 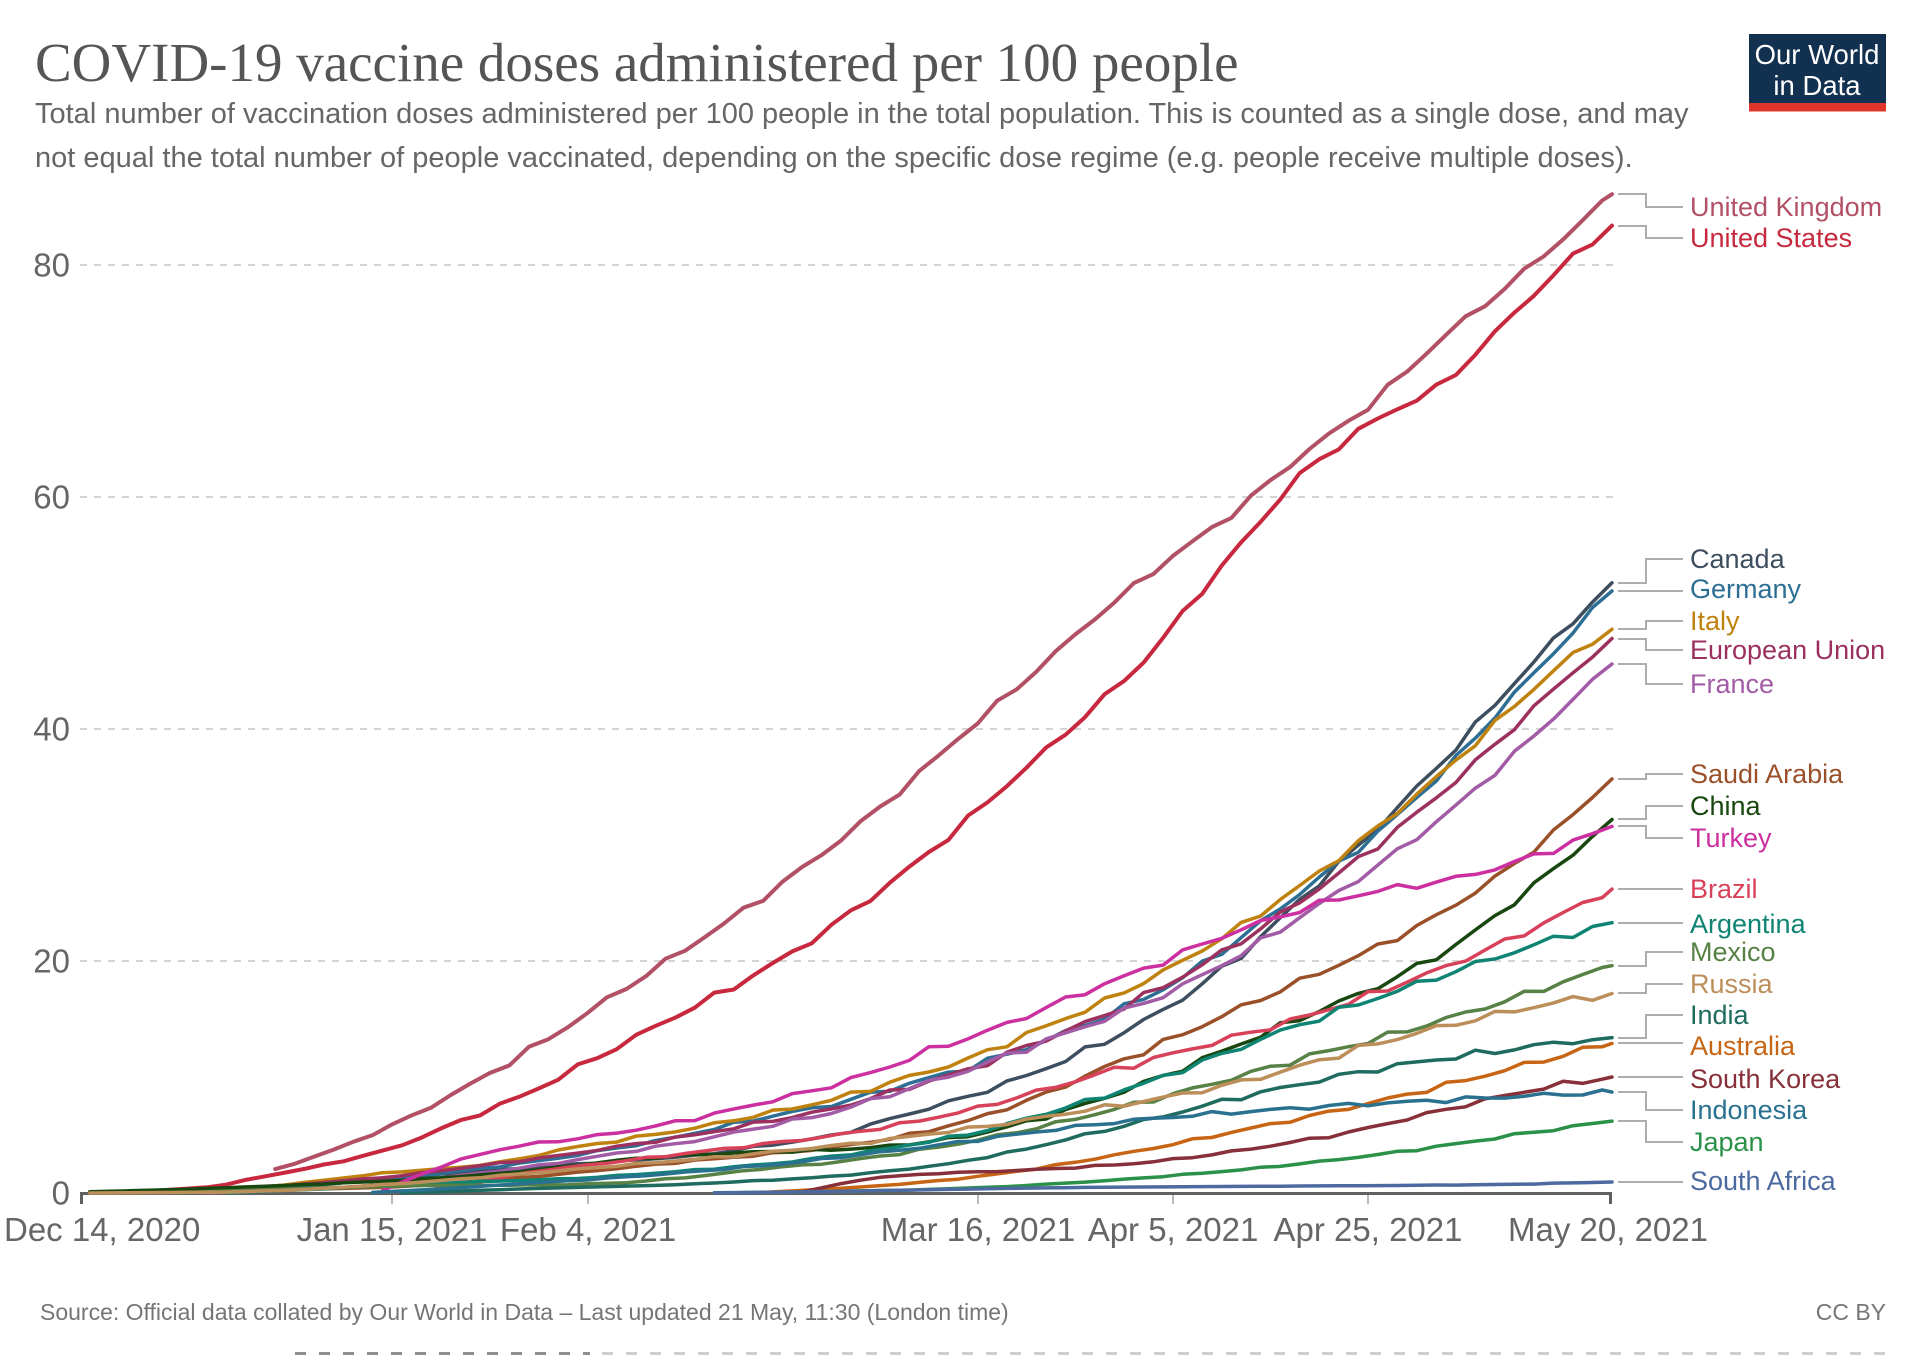 What do you see at coordinates (51, 265) in the screenshot?
I see `svg-text: 80` at bounding box center [51, 265].